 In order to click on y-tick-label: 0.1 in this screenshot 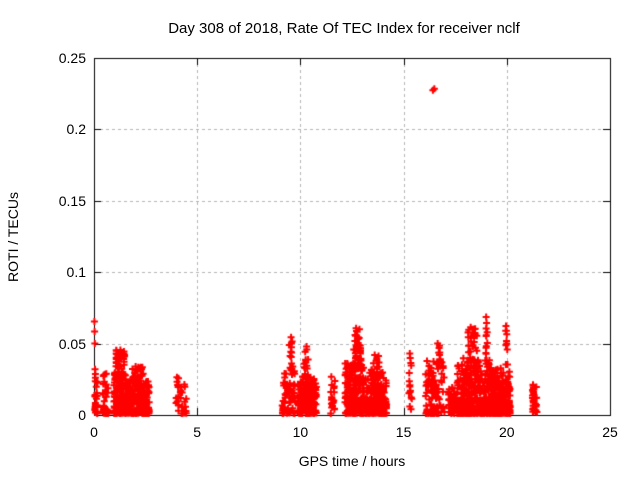, I will do `click(76, 272)`.